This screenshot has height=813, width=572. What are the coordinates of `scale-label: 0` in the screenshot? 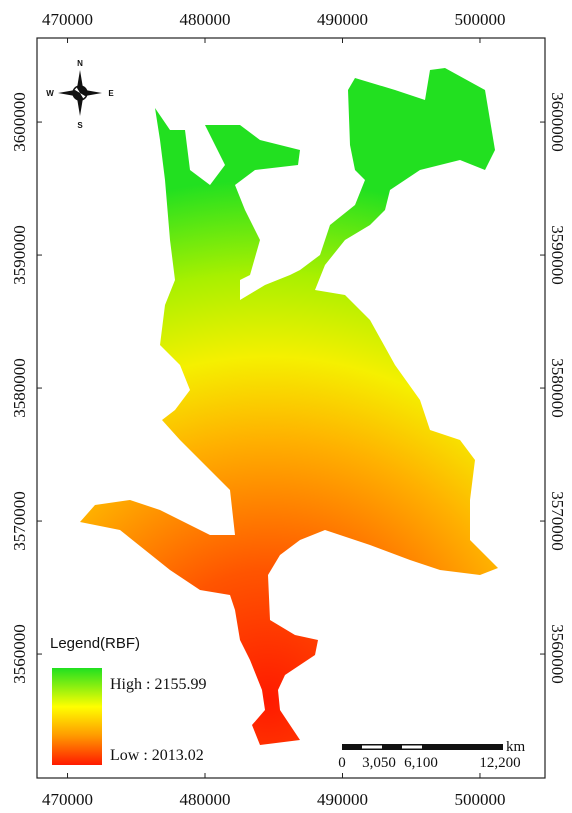 It's located at (342, 763).